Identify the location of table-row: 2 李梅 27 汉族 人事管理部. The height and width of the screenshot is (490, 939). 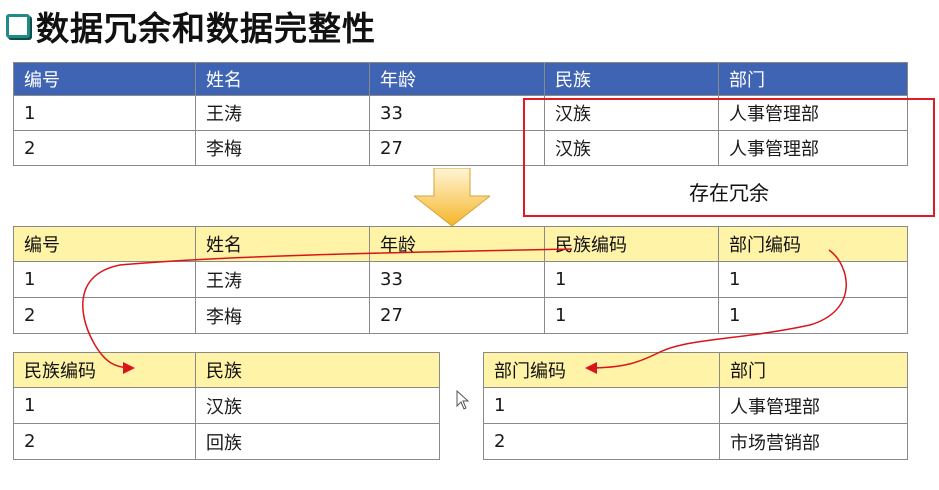
(460, 148).